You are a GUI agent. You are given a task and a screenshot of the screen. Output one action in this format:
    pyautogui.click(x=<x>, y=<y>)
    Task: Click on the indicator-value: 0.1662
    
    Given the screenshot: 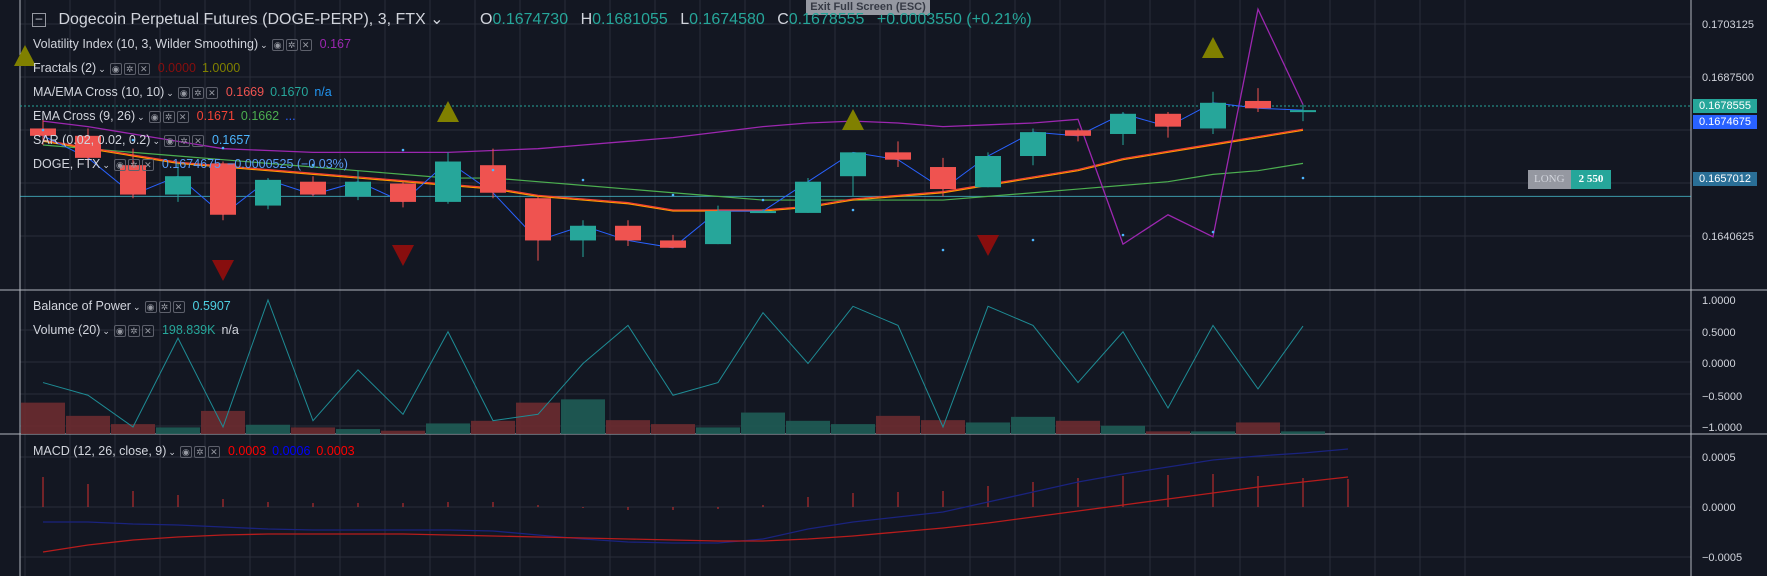 What is the action you would take?
    pyautogui.click(x=260, y=116)
    